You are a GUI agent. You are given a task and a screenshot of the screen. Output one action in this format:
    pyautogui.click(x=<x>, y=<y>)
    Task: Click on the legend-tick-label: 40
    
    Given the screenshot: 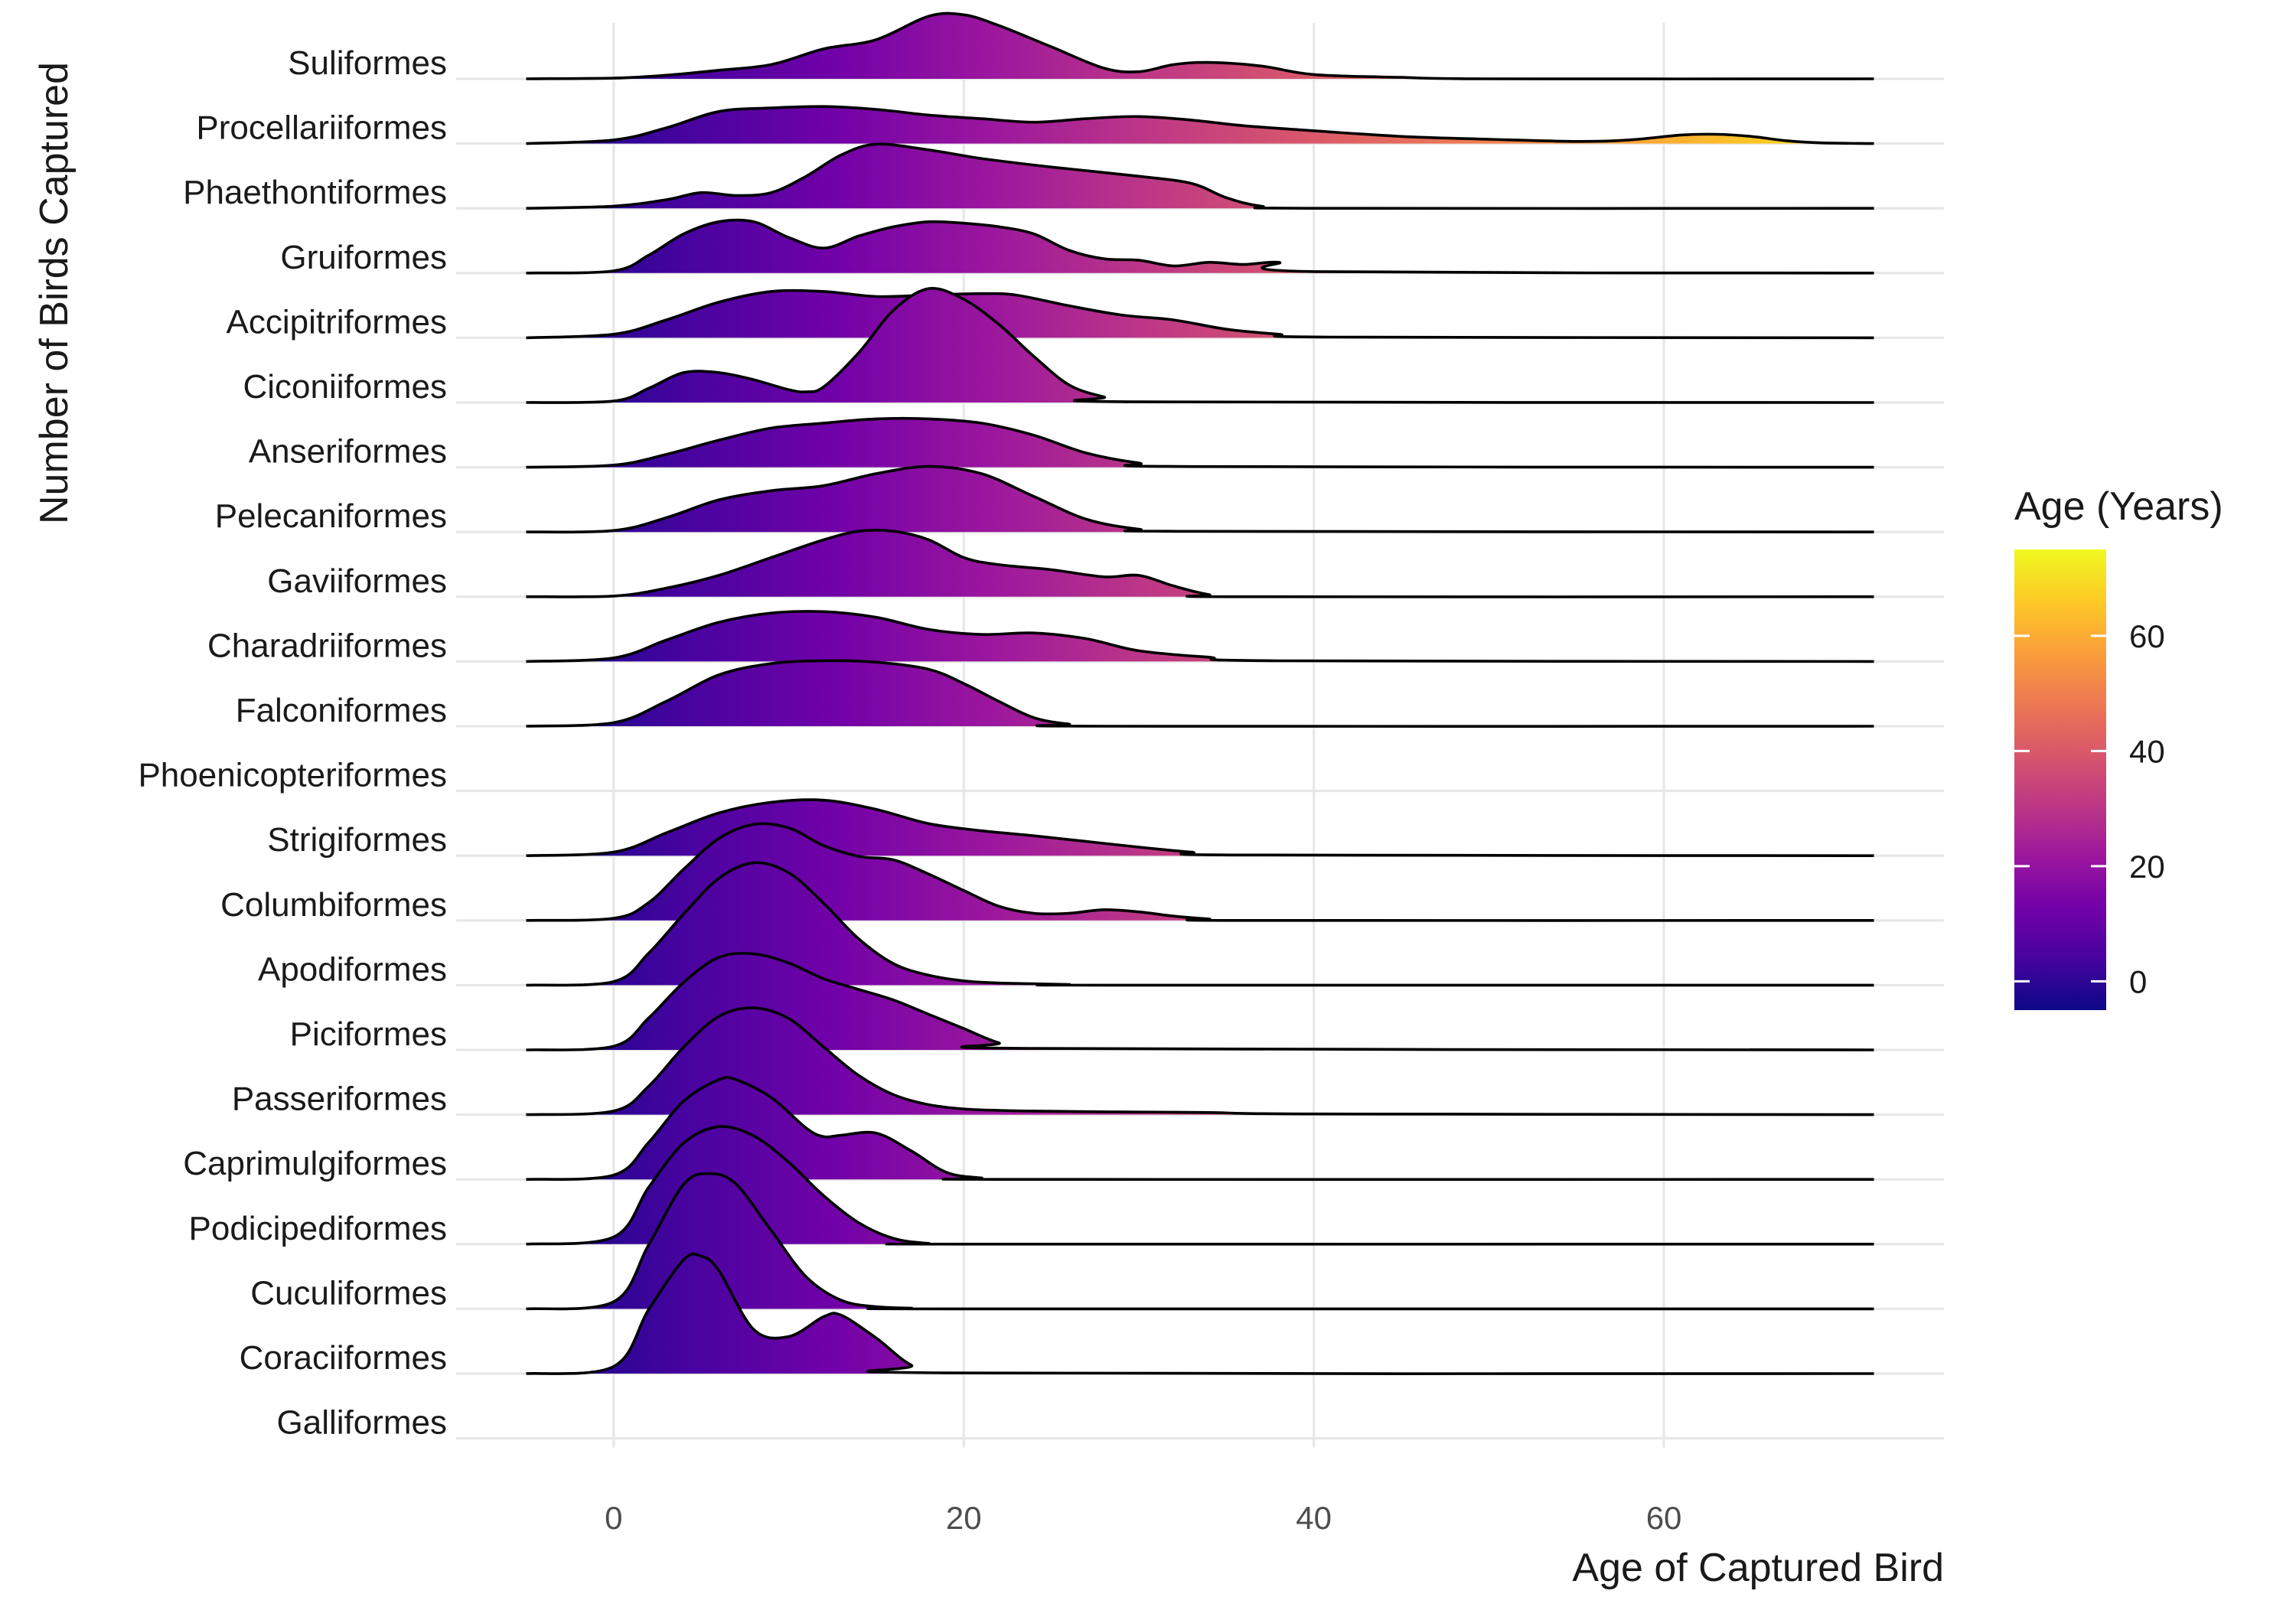 What is the action you would take?
    pyautogui.click(x=2147, y=751)
    